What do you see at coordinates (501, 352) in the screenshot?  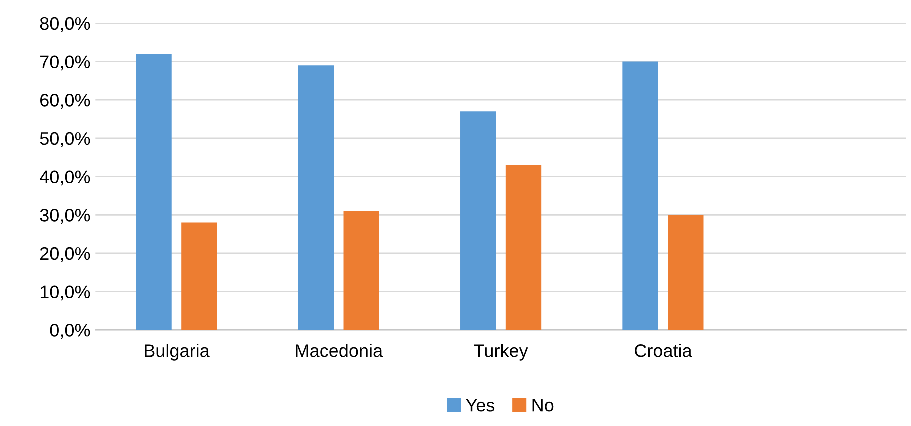 I see `x-tick-label: Turkey` at bounding box center [501, 352].